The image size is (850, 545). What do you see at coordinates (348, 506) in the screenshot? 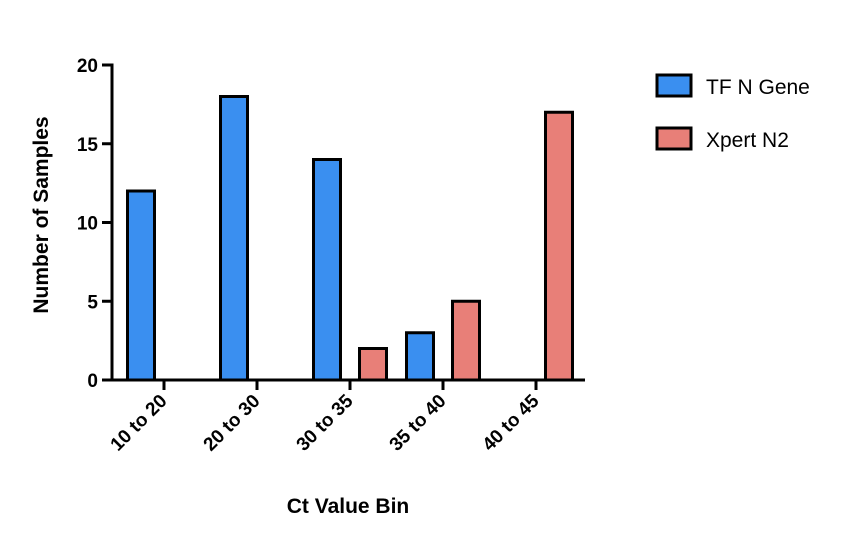
I see `x-axis-title: Ct Value Bin` at bounding box center [348, 506].